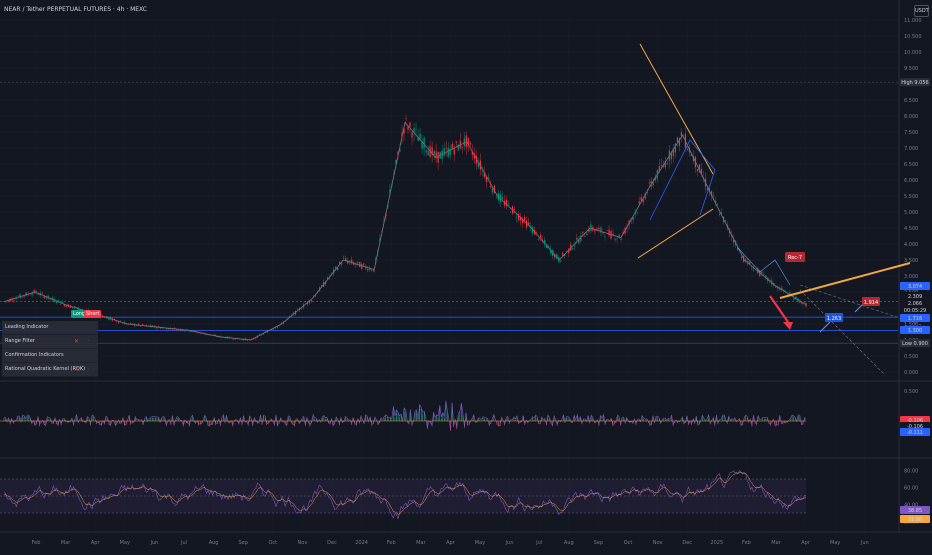  What do you see at coordinates (391, 543) in the screenshot?
I see `time-tick-label: Feb` at bounding box center [391, 543].